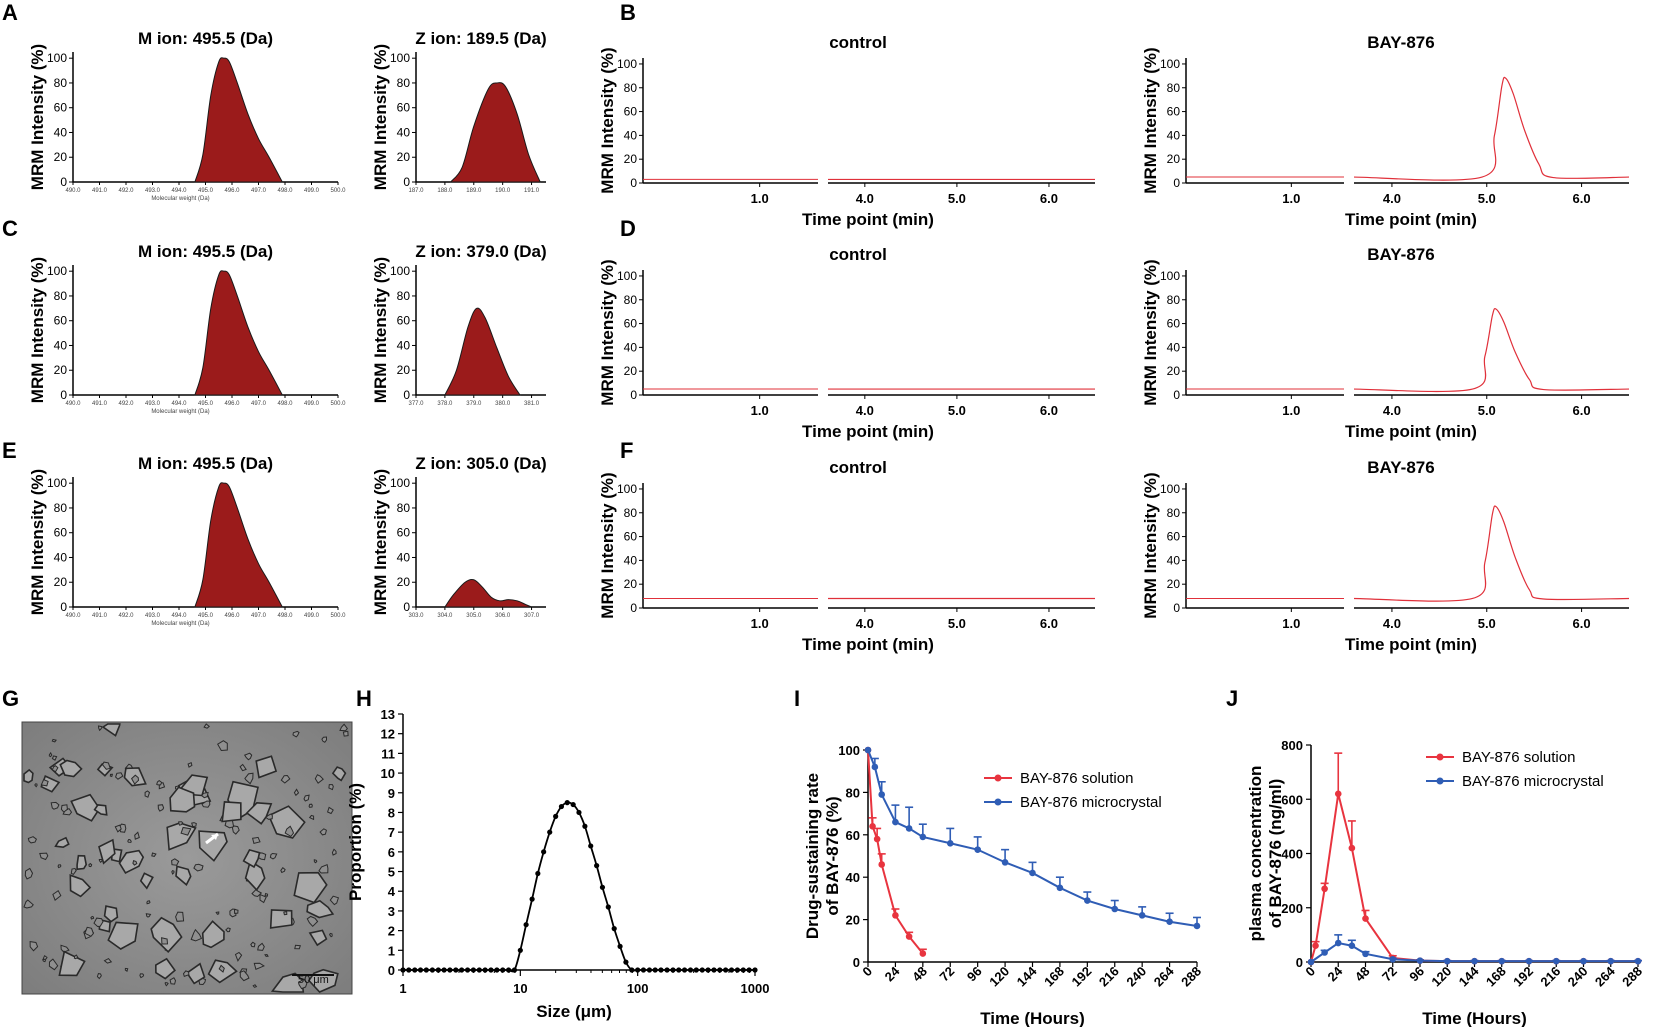  Describe the element at coordinates (474, 191) in the screenshot. I see `panel-a-z-xtick-label: 189.0` at that location.